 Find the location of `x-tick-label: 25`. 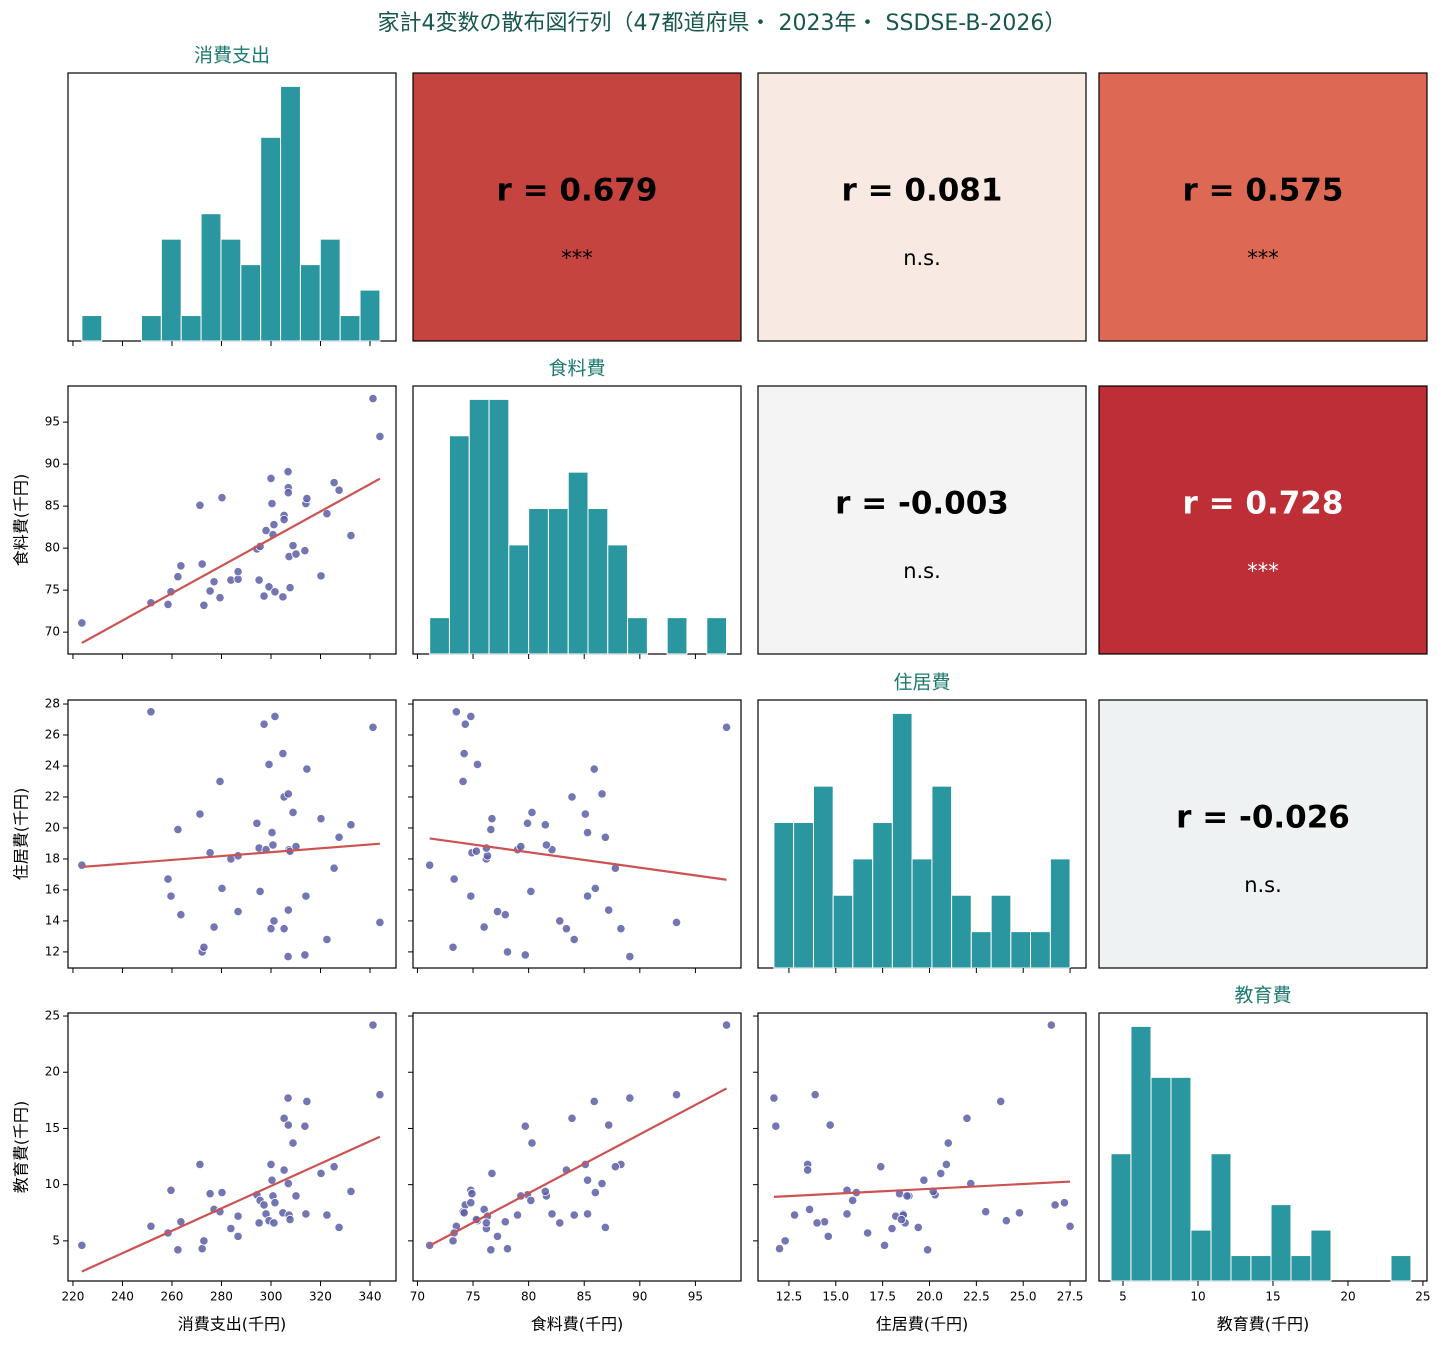

x-tick-label: 25 is located at coordinates (1422, 1297).